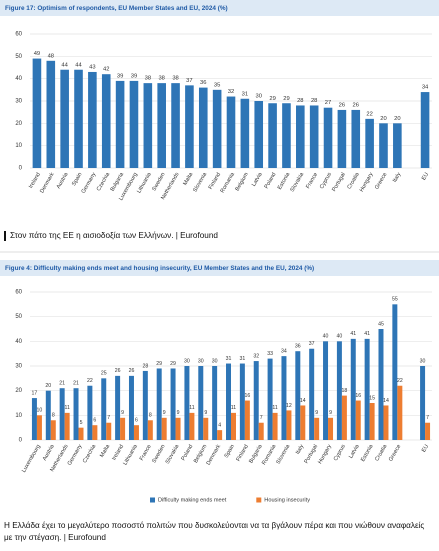 The height and width of the screenshot is (551, 439). What do you see at coordinates (328, 103) in the screenshot?
I see `value-label: 27` at bounding box center [328, 103].